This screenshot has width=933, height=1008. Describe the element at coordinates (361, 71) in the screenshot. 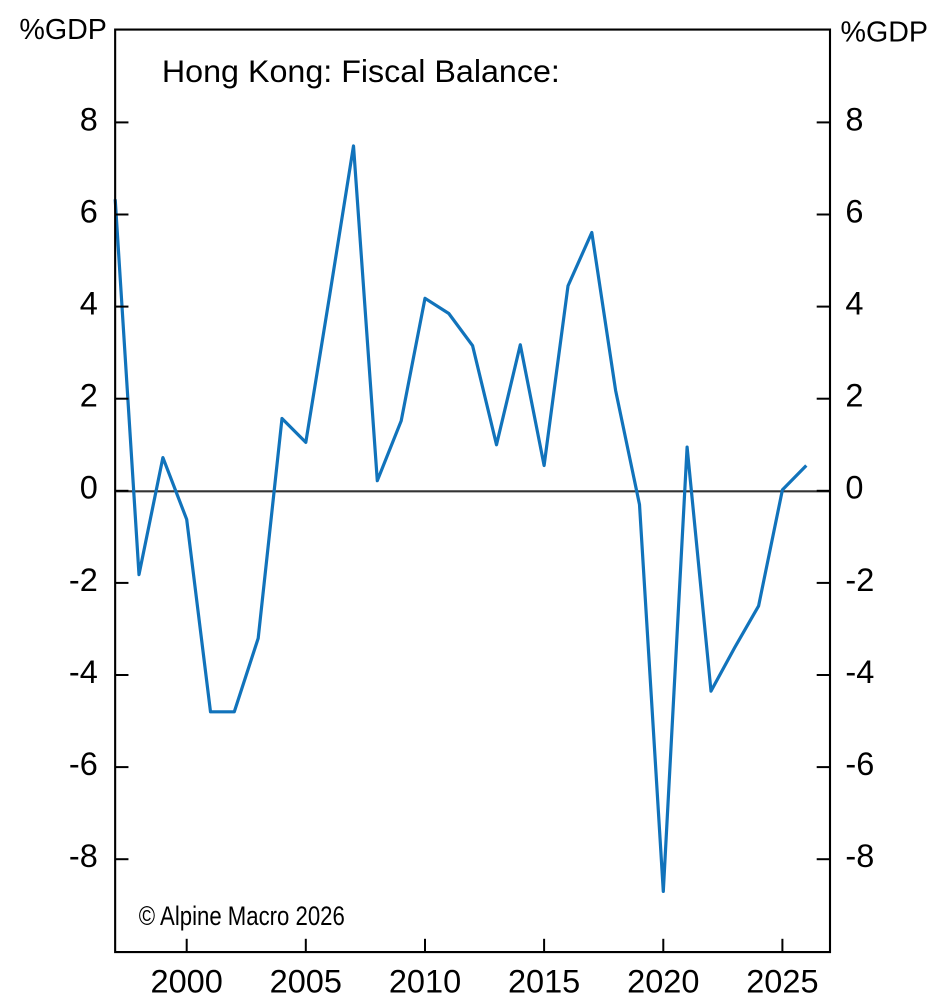

I see `svg-text: Hong Kong: Fiscal Balance:` at that location.